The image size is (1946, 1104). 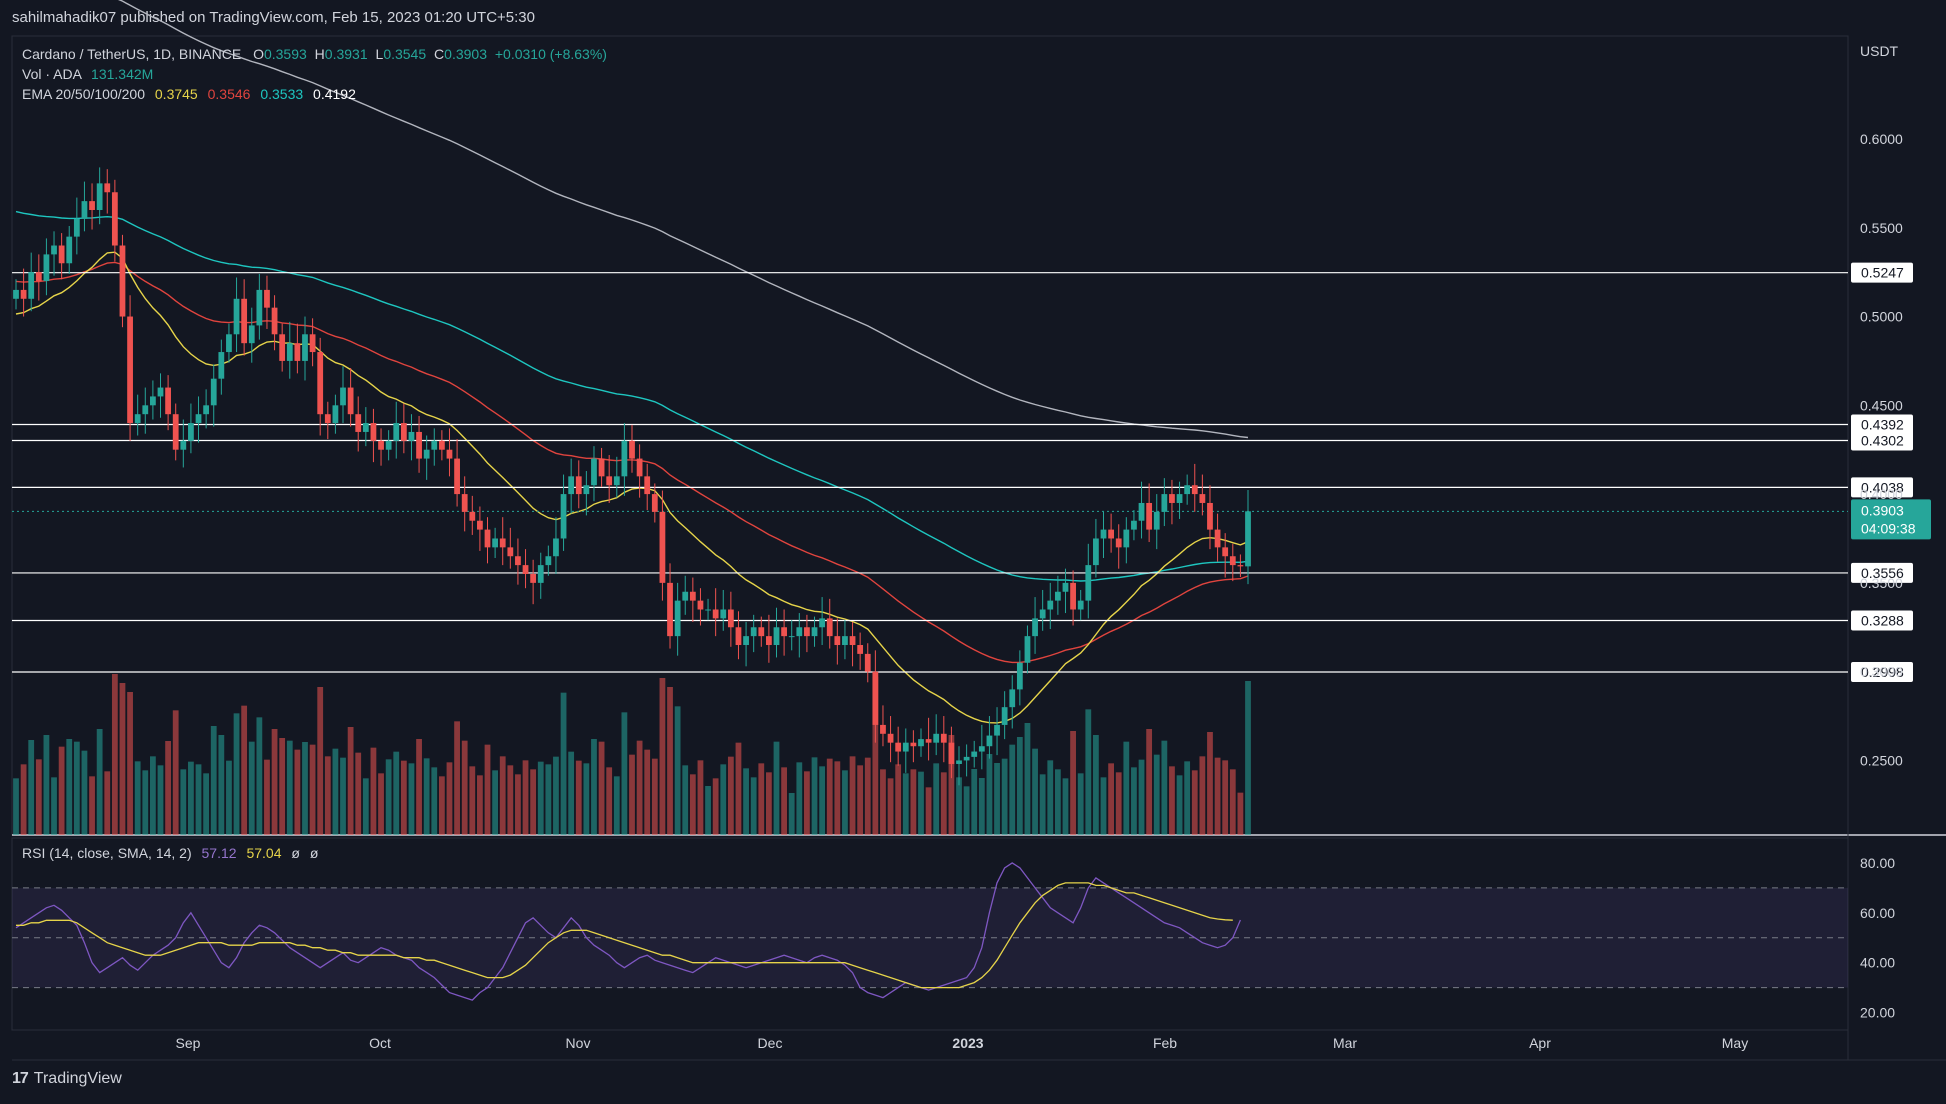 What do you see at coordinates (632, 754) in the screenshot?
I see `volume-layer` at bounding box center [632, 754].